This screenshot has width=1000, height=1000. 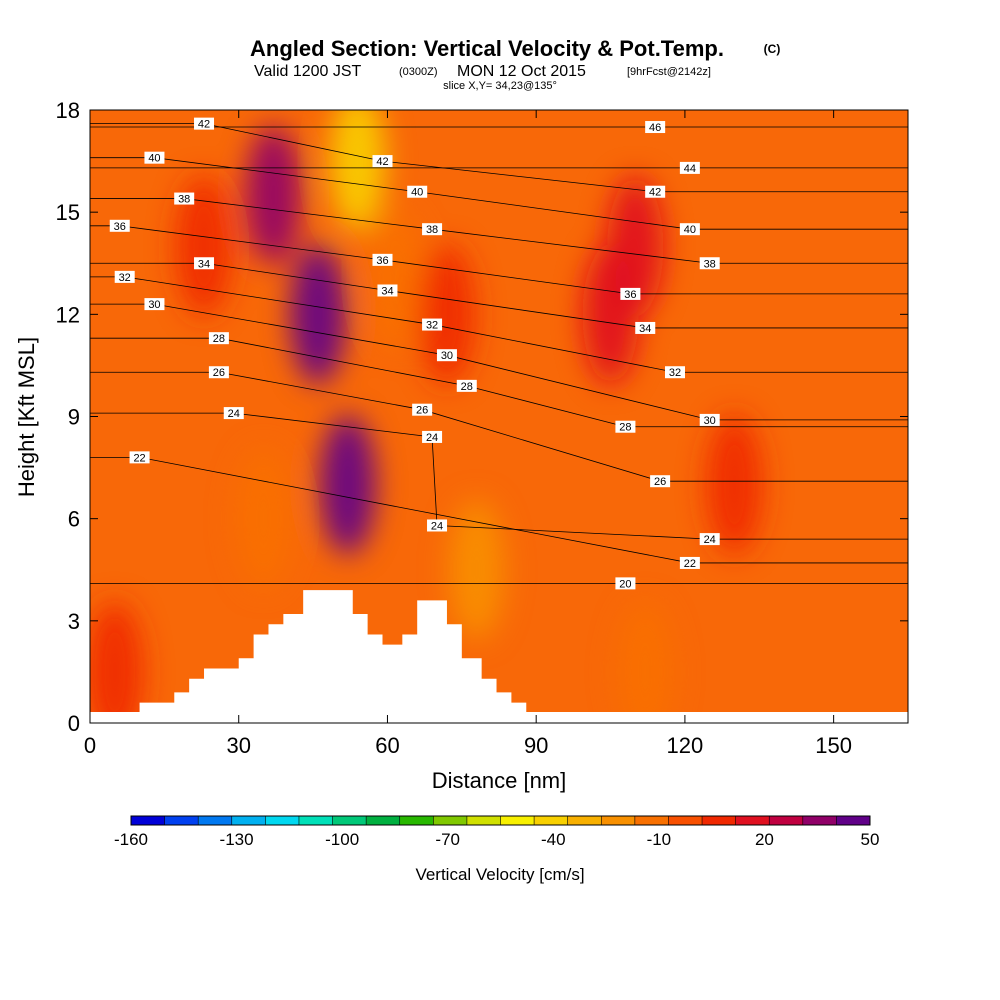 I want to click on y-tick-label: 3, so click(x=74, y=621).